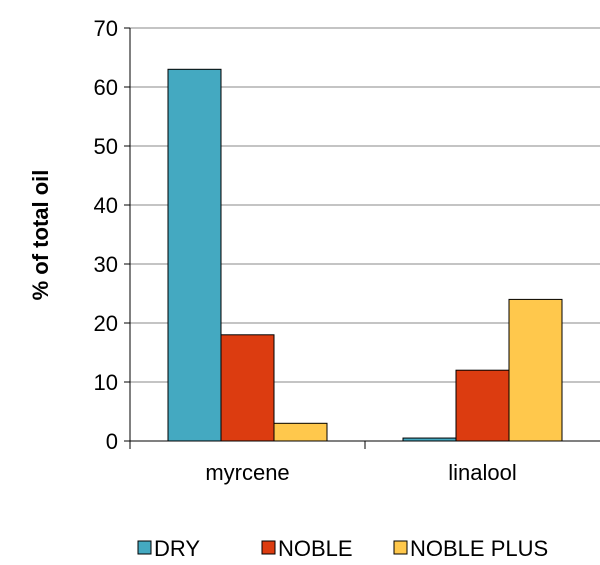 The width and height of the screenshot is (600, 565). I want to click on x-category-label: linalool, so click(482, 472).